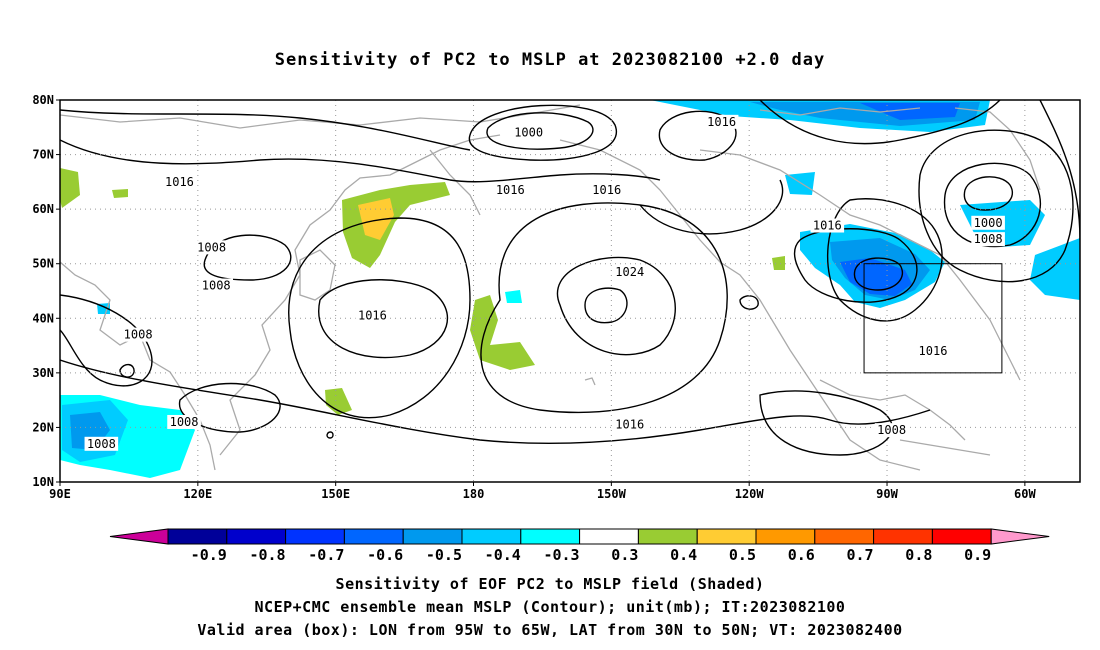  What do you see at coordinates (801, 555) in the screenshot?
I see `colorbar-label: 0.6` at bounding box center [801, 555].